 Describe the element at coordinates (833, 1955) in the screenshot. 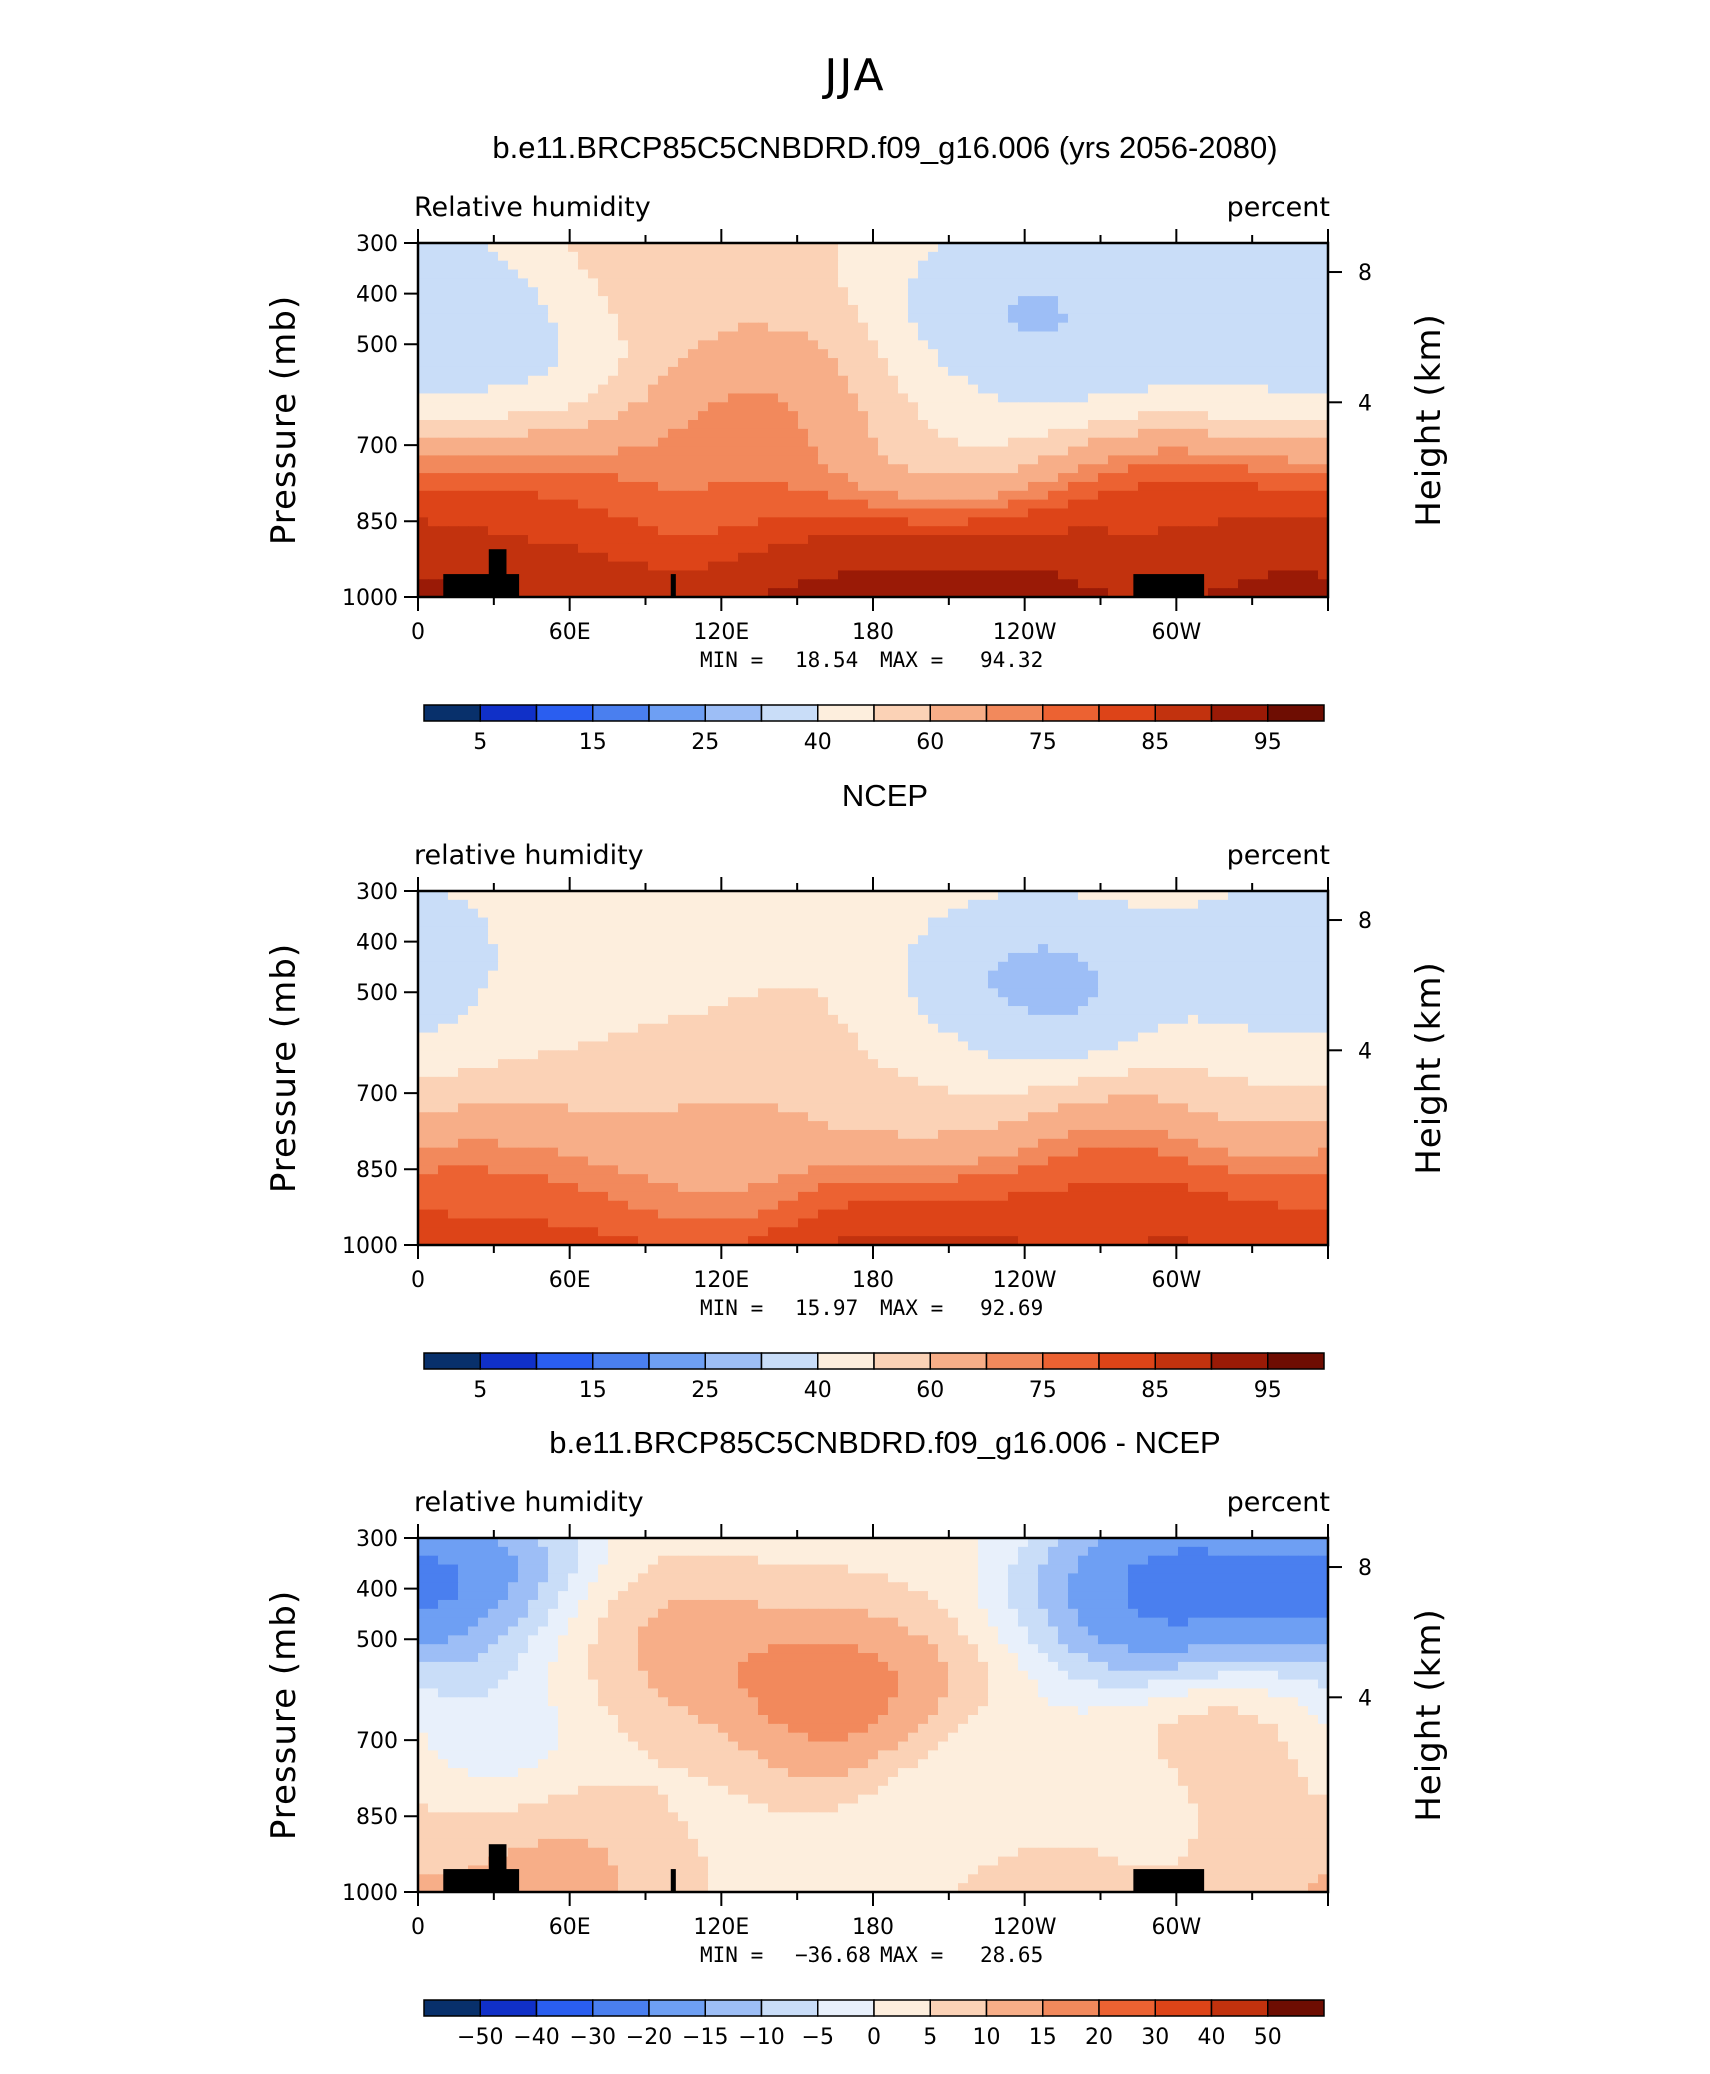

I see `min-value: −36.68` at that location.